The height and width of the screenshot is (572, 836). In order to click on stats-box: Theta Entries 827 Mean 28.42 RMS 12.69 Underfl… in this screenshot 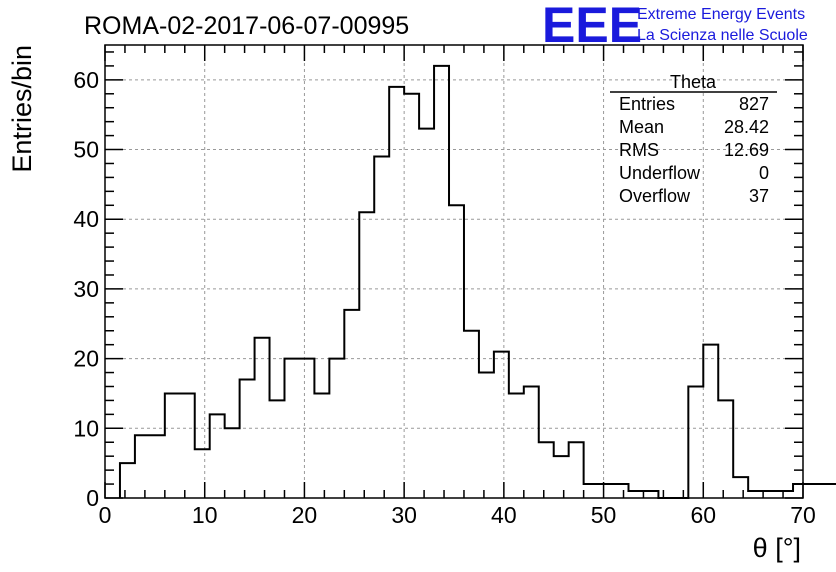, I will do `click(693, 139)`.